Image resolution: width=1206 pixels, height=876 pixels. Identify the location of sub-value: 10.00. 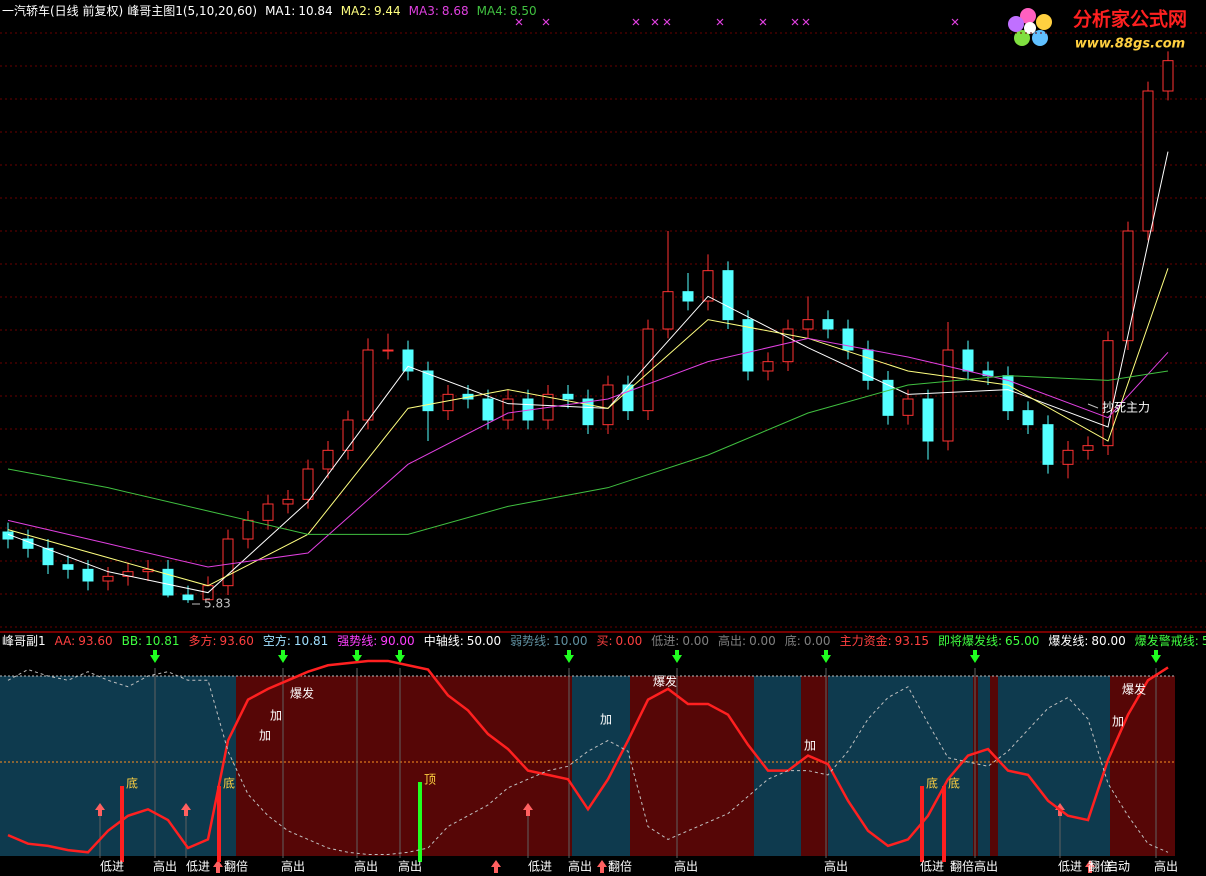
(570, 641).